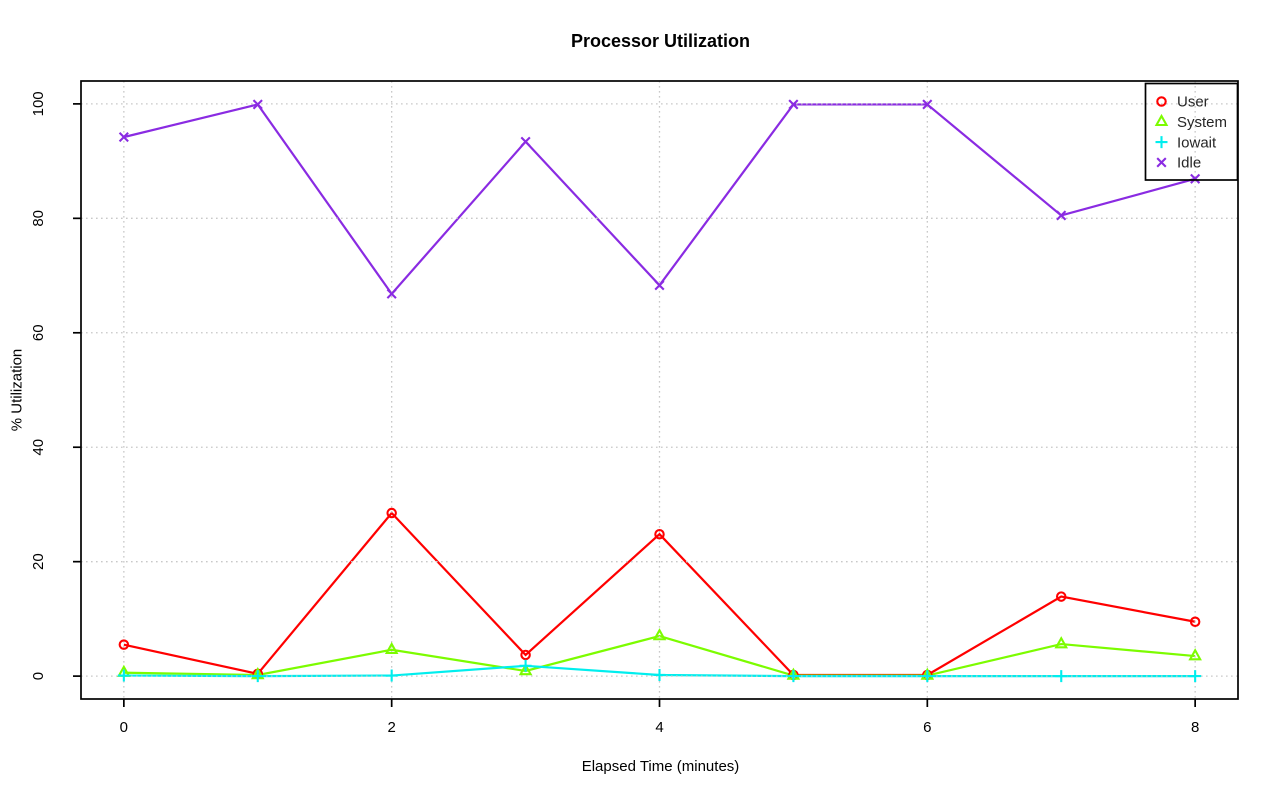 The image size is (1280, 801). I want to click on y-tick-label: 0, so click(38, 676).